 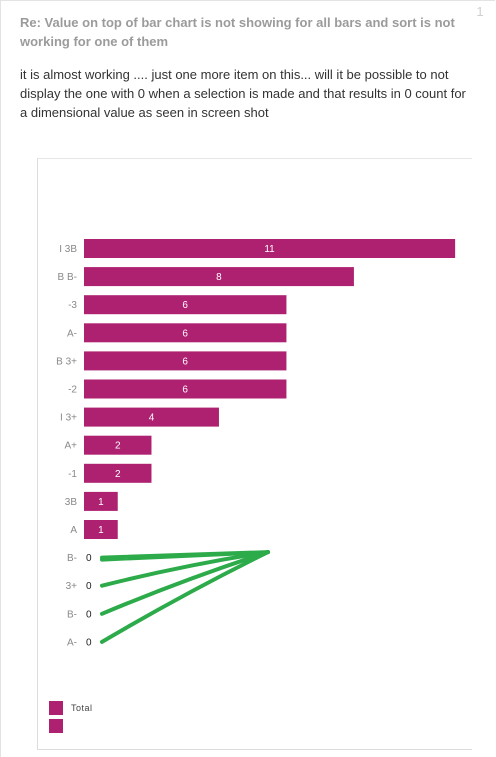 I want to click on category-tick-label: -2, so click(x=72, y=390).